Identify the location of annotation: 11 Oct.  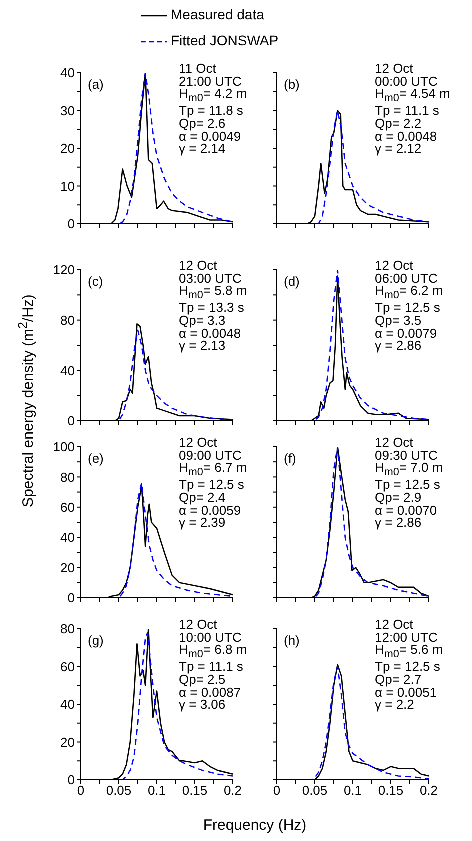
(198, 68).